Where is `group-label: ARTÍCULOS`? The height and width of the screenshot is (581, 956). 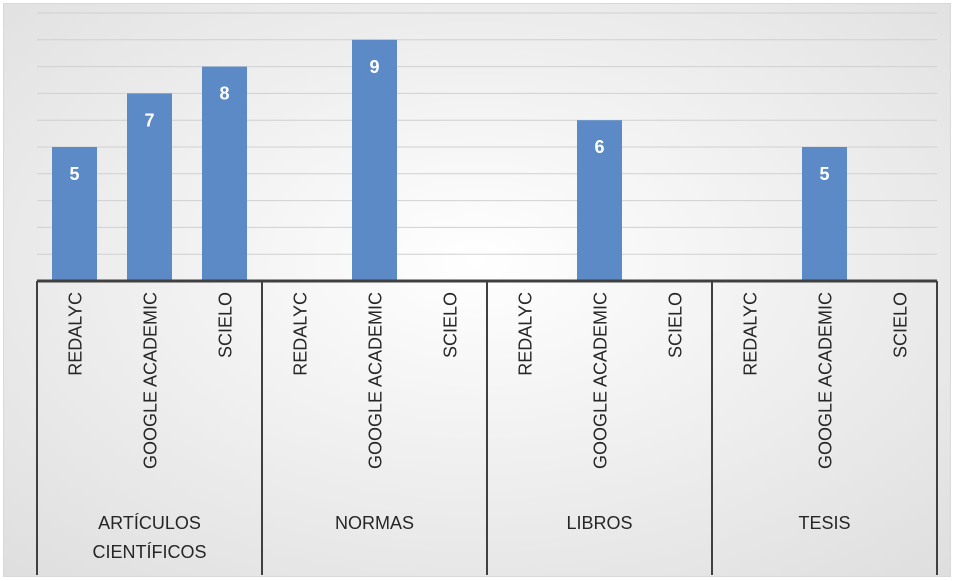
group-label: ARTÍCULOS is located at coordinates (149, 523).